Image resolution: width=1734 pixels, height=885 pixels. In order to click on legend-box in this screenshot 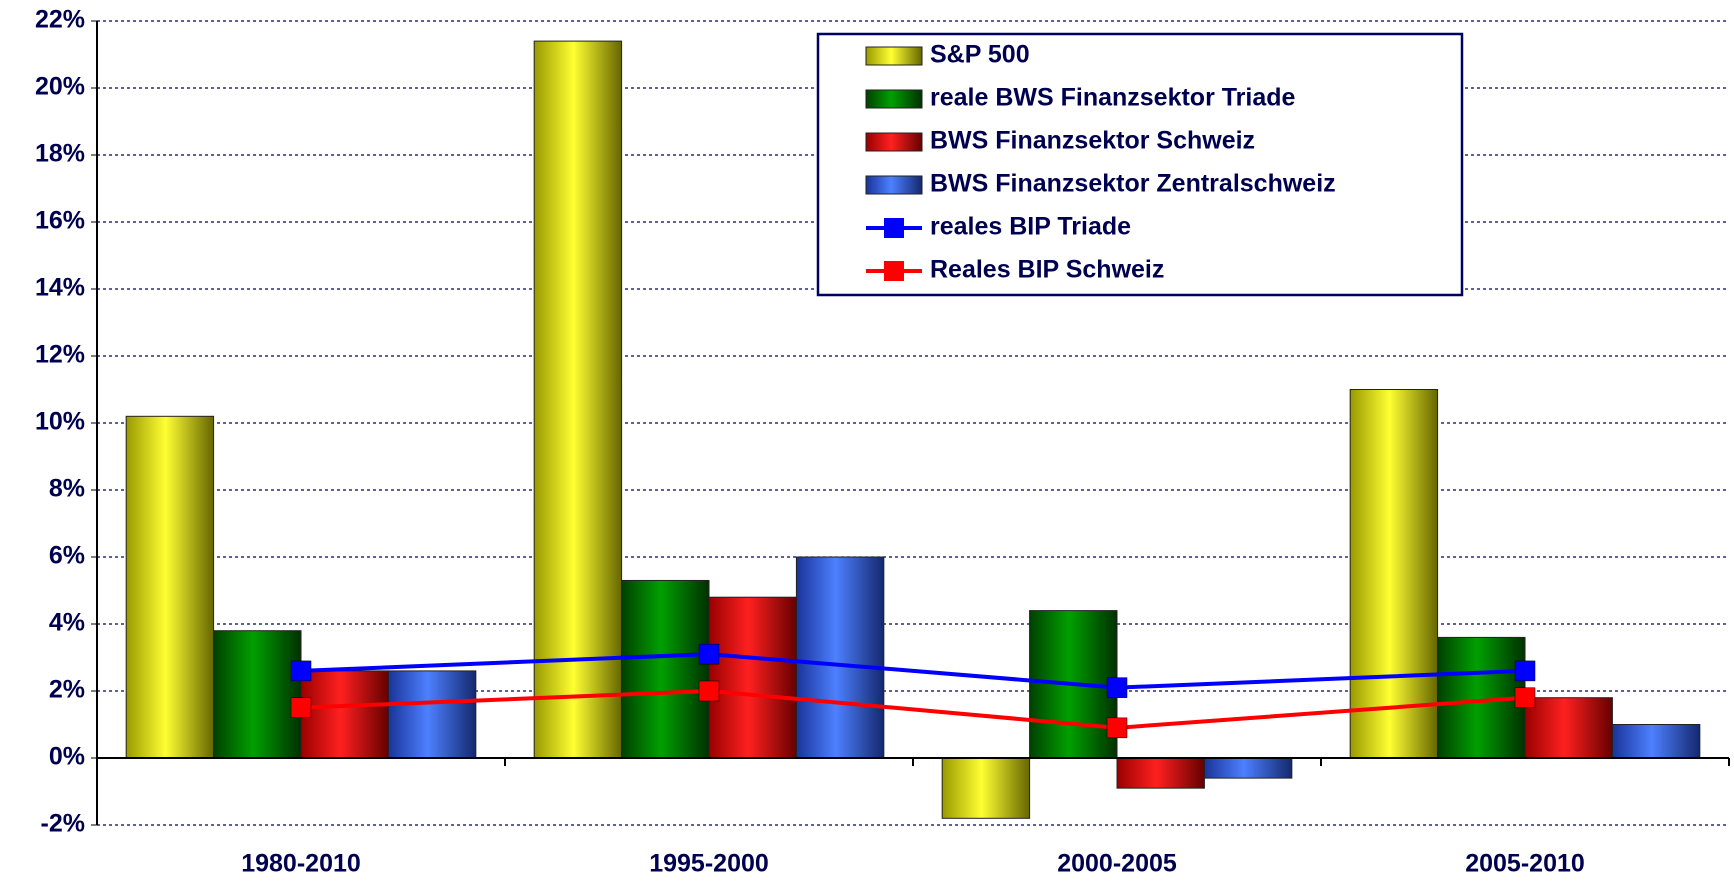, I will do `click(1140, 164)`.